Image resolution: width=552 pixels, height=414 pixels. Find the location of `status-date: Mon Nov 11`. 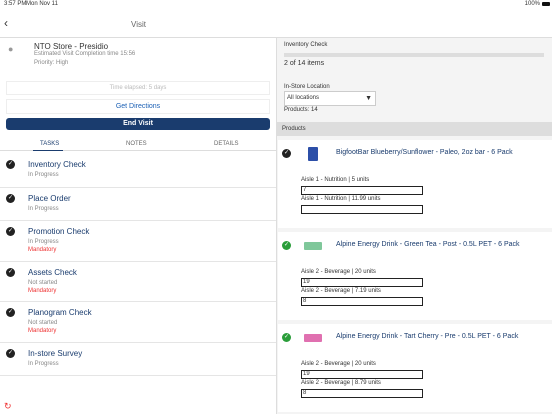

status-date: Mon Nov 11 is located at coordinates (42, 4).